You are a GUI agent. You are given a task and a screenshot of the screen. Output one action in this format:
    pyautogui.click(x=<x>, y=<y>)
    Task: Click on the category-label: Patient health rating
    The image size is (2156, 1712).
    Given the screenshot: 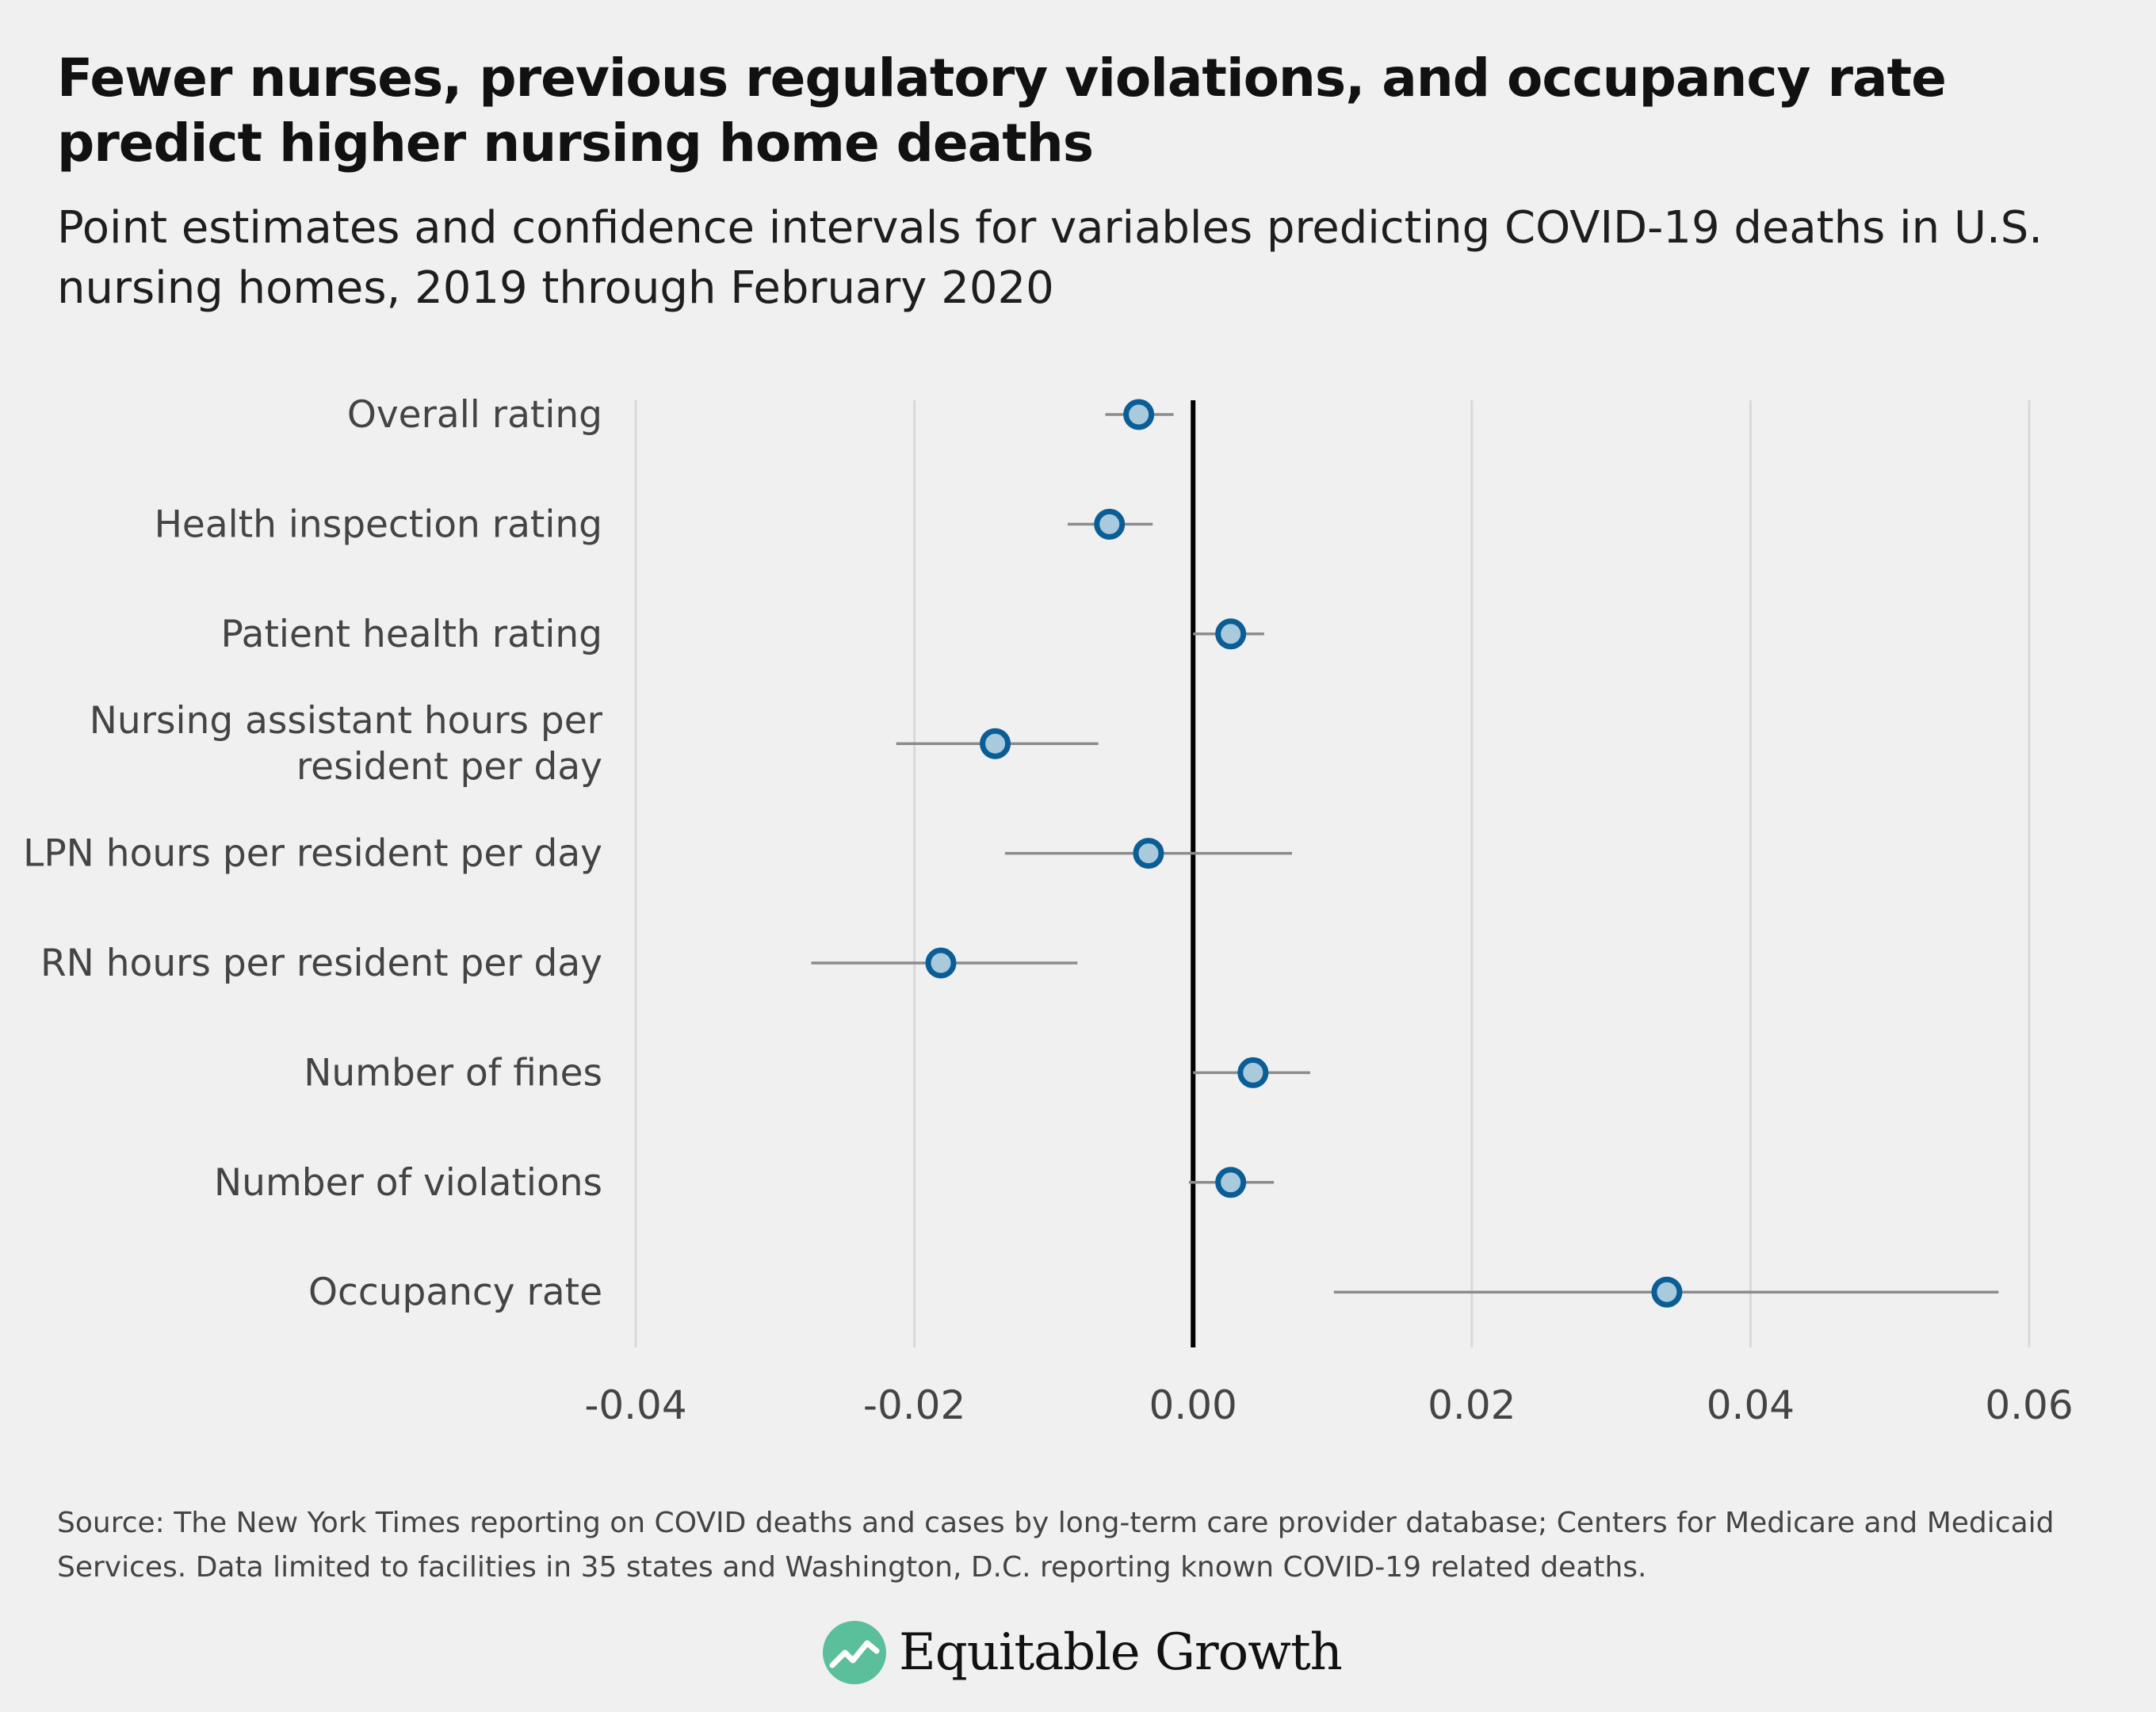 What is the action you would take?
    pyautogui.click(x=411, y=634)
    